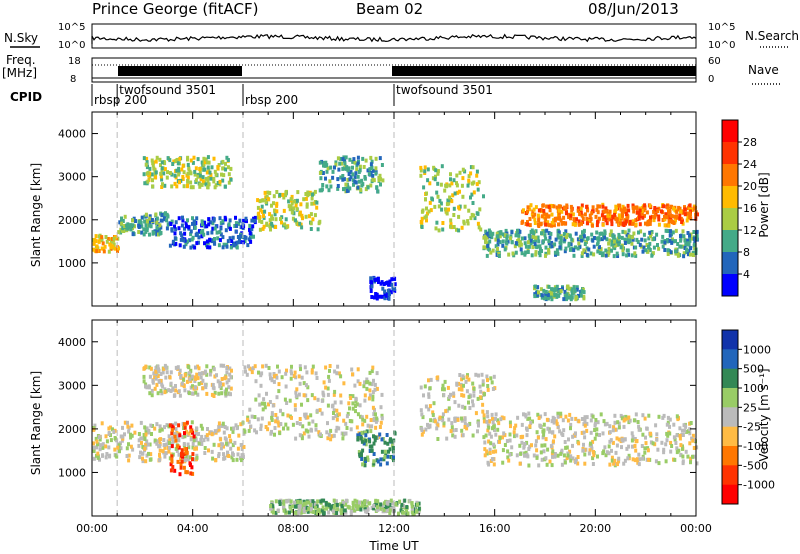 The image size is (800, 554). I want to click on velocity-ylabel: Slant Range [km], so click(36, 423).